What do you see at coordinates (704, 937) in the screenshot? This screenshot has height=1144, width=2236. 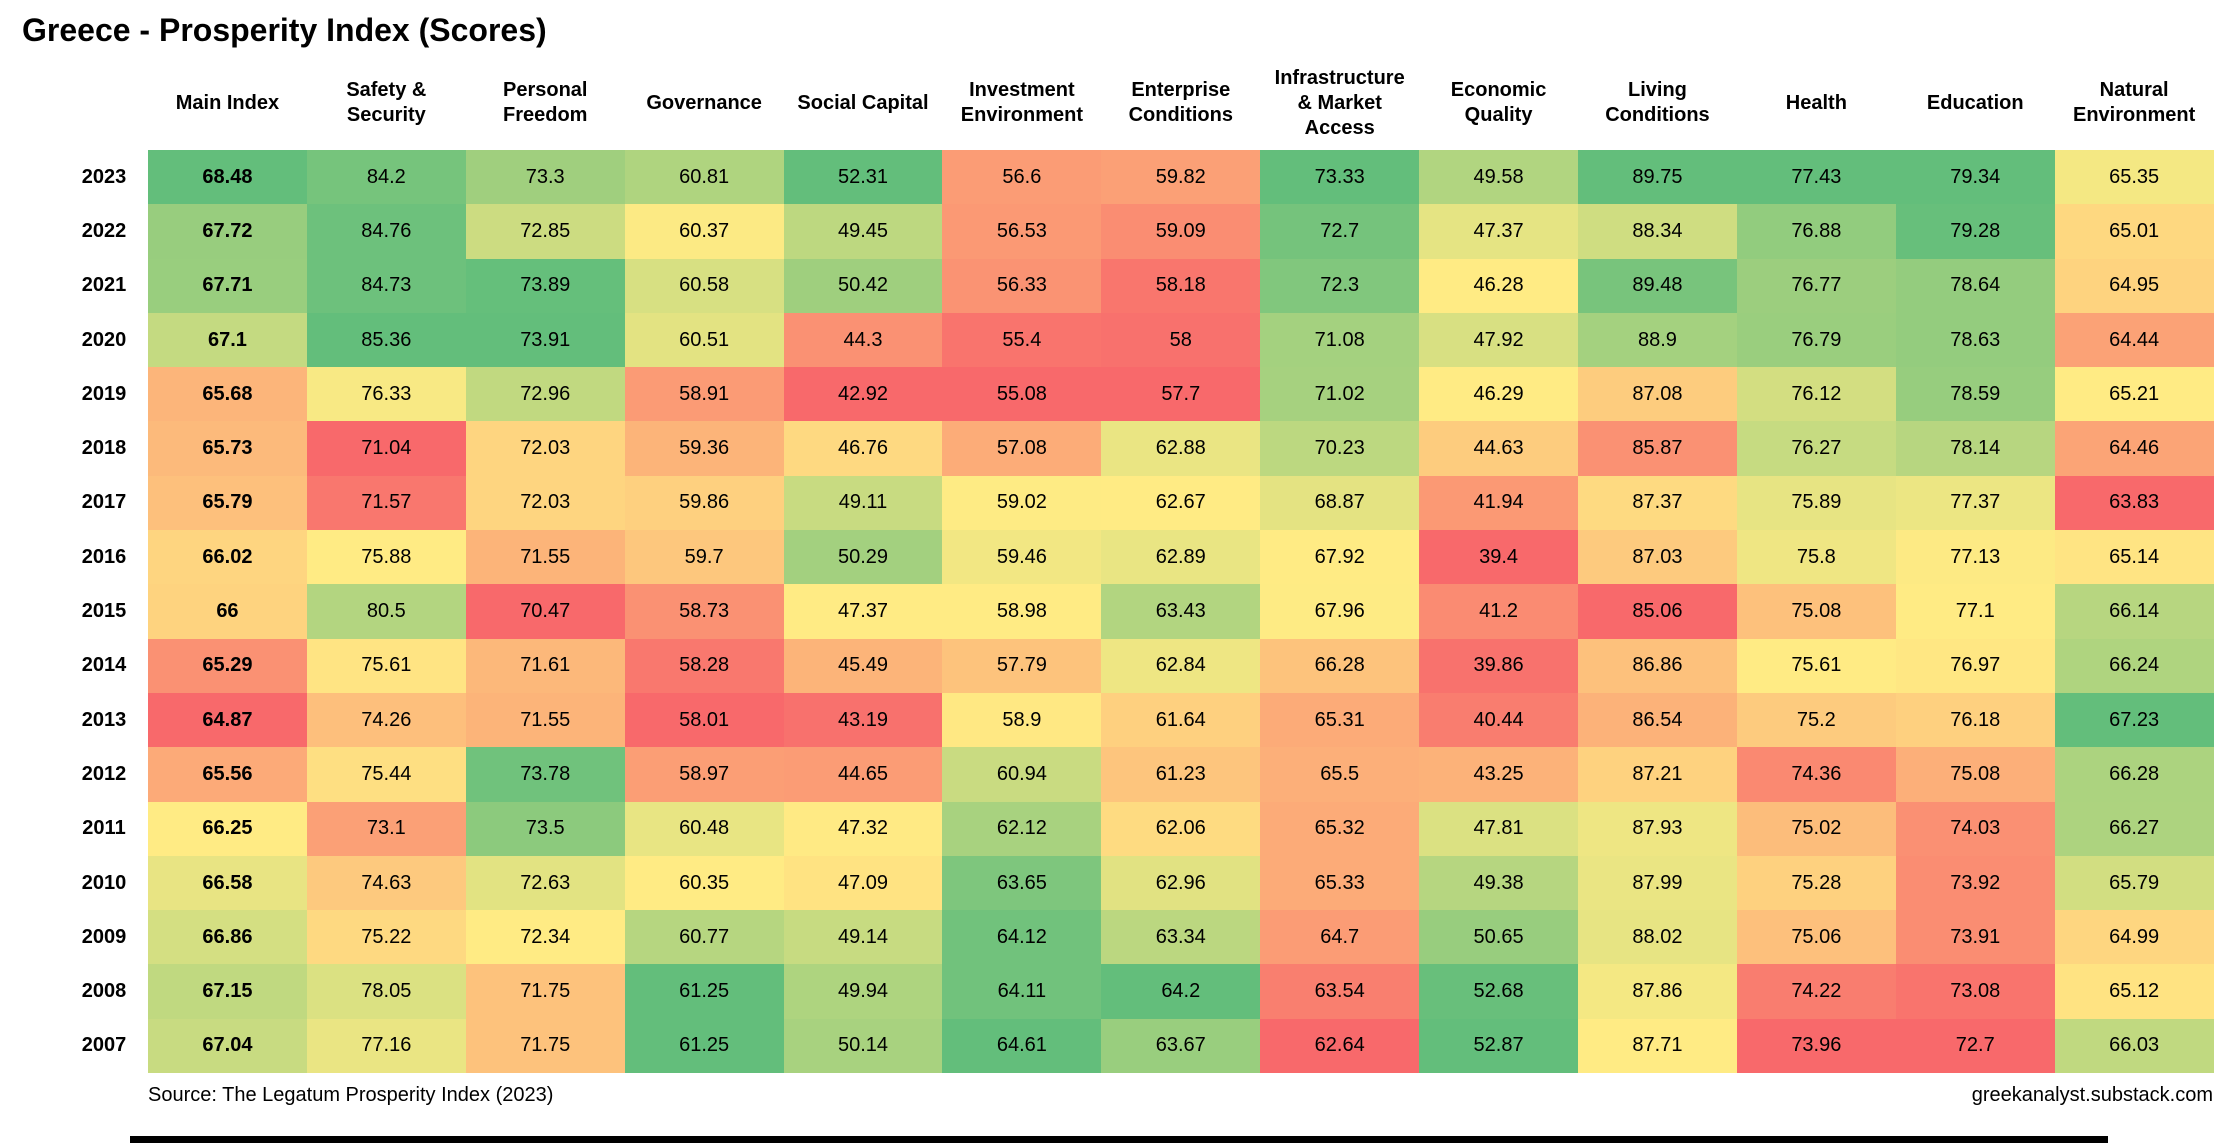 I see `heatmap-cell: 60.77` at bounding box center [704, 937].